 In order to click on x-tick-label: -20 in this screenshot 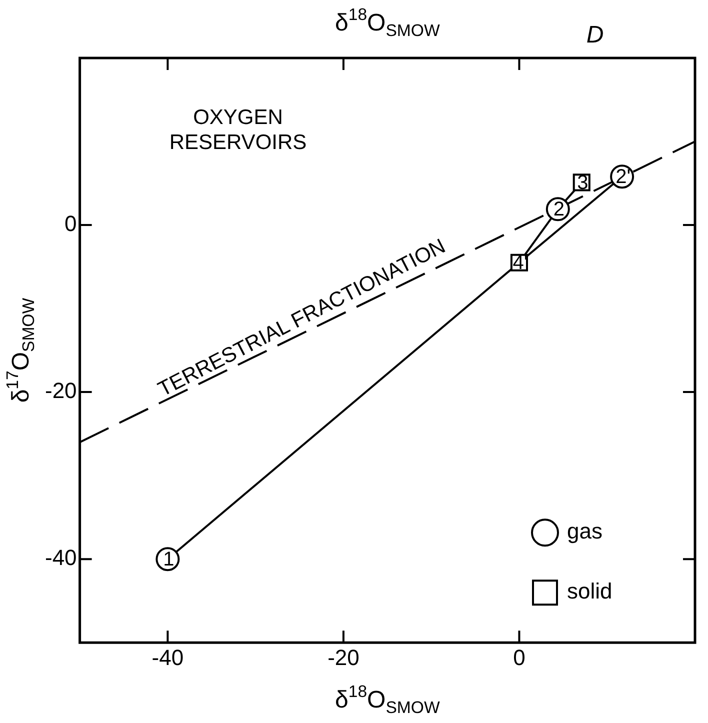, I will do `click(344, 657)`.